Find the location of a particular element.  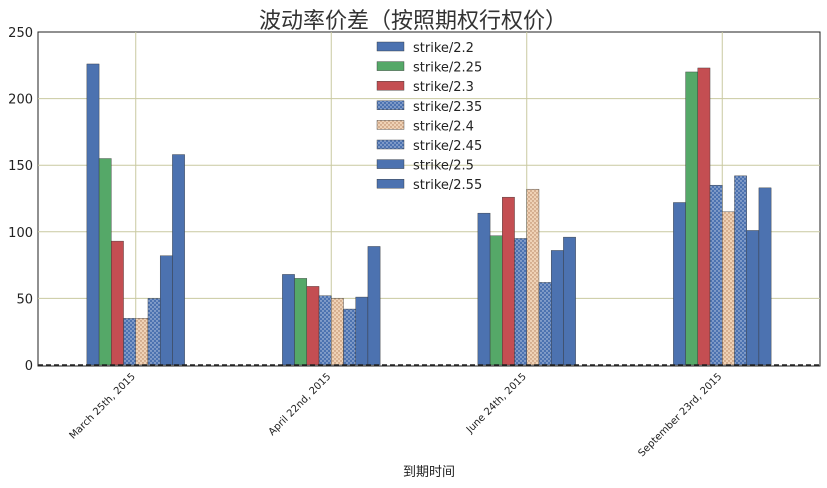

legend-label: strike/2.4 is located at coordinates (443, 126).